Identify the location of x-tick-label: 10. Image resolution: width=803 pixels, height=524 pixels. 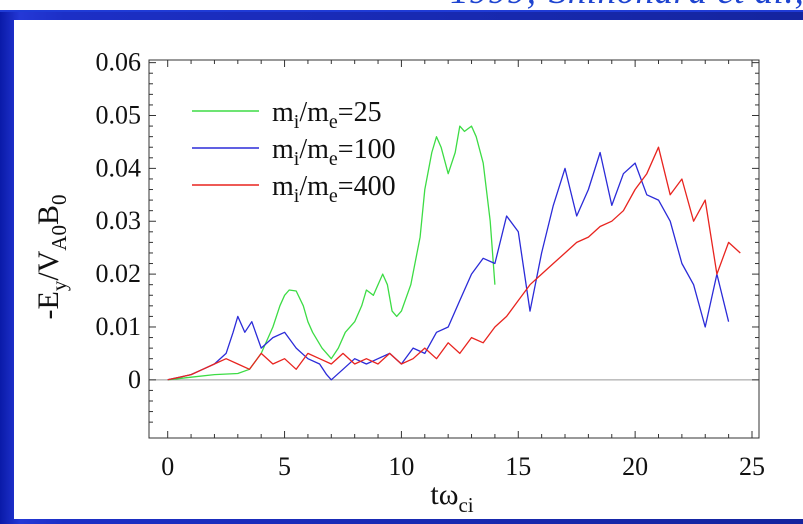
(401, 466).